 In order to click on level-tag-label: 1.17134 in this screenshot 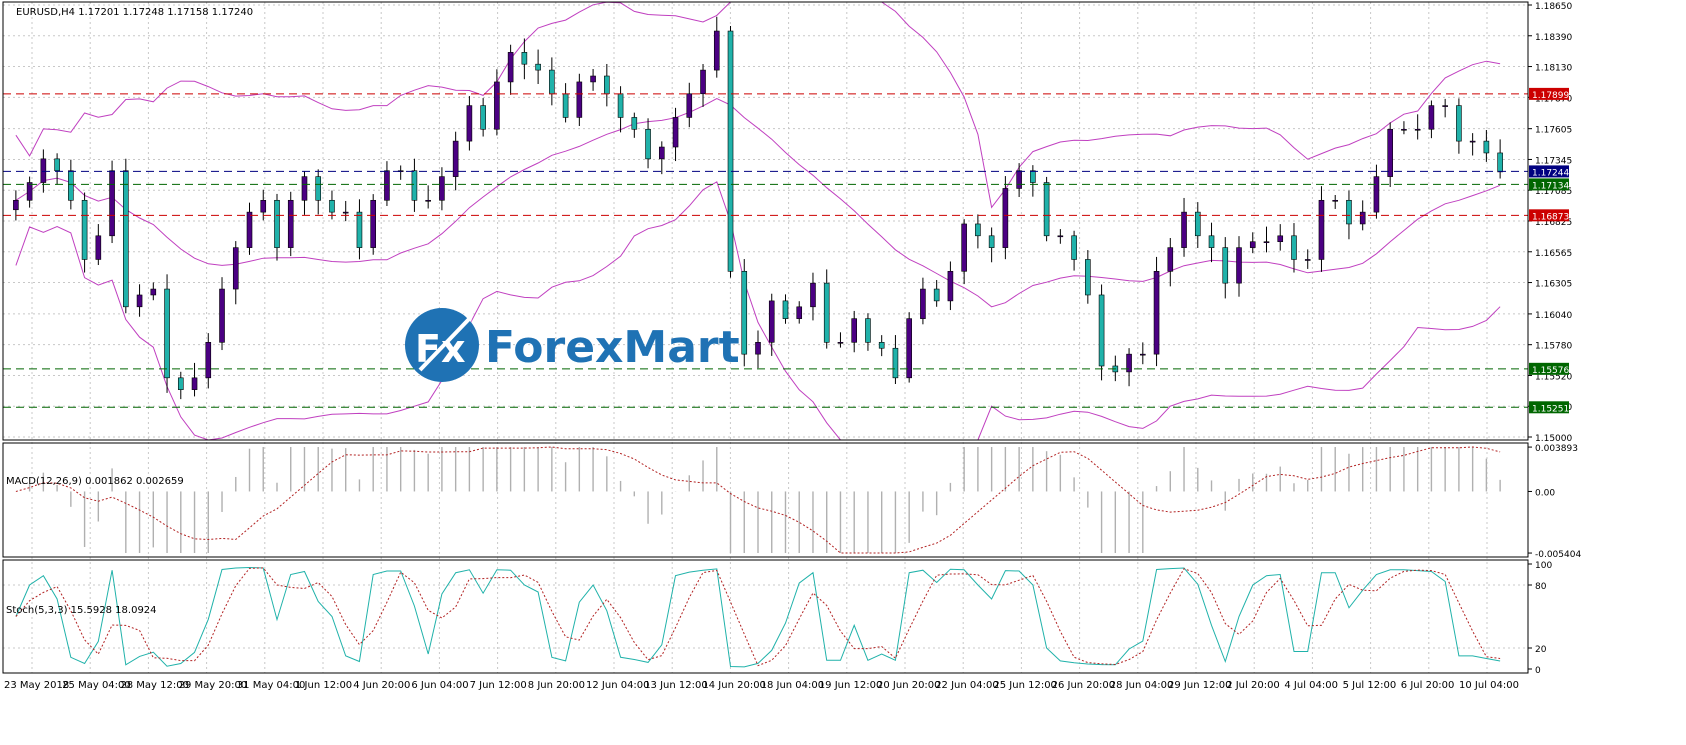, I will do `click(1550, 186)`.